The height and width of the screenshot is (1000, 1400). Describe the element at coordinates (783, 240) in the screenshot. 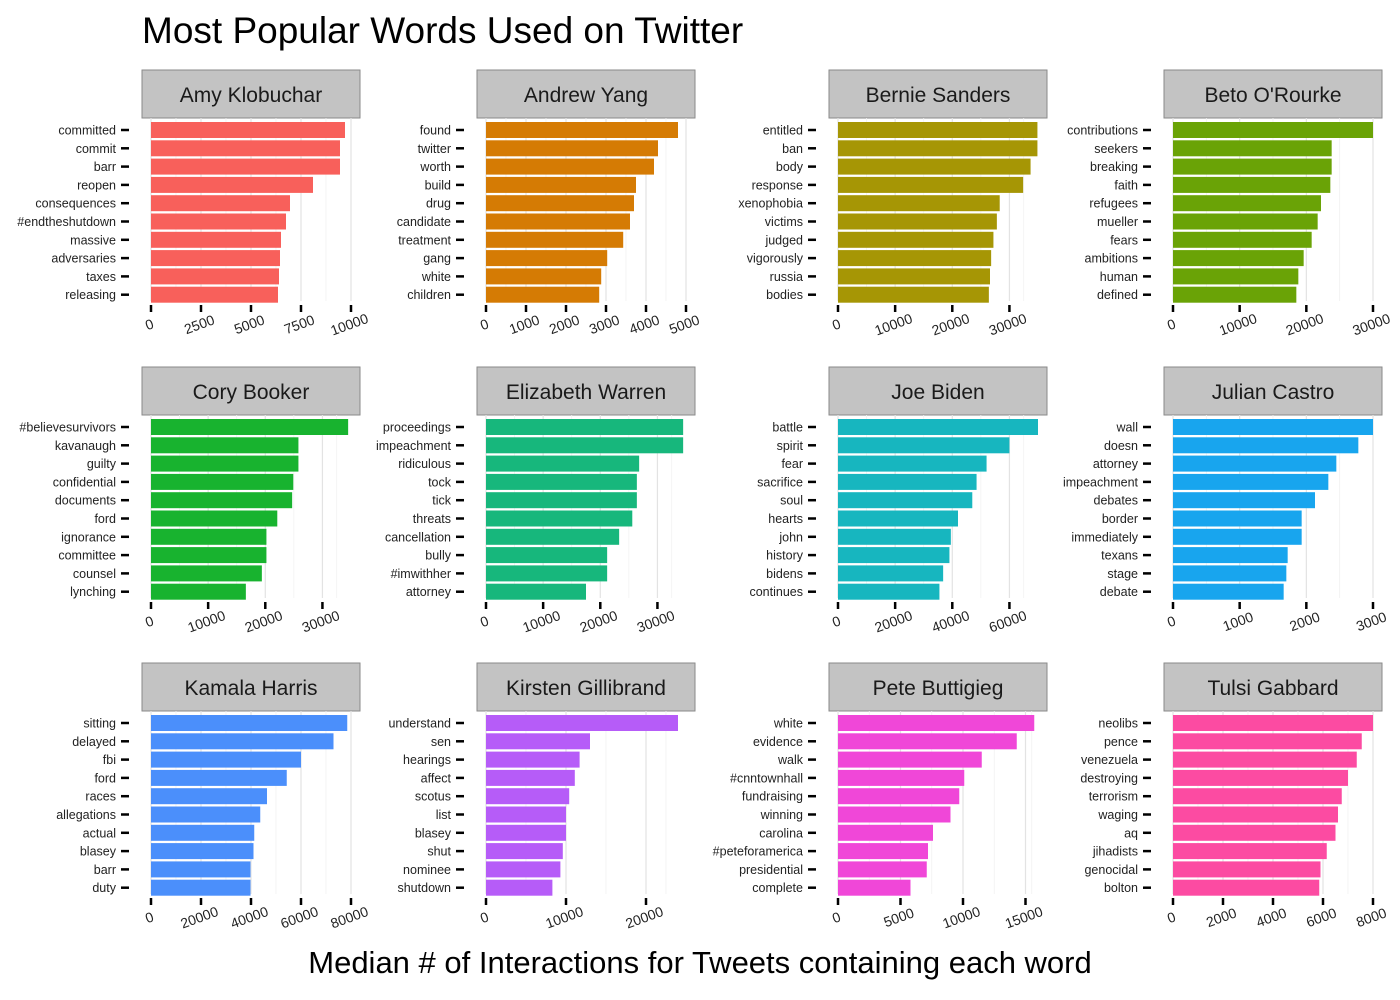

I see `y-tick-label: judged` at that location.